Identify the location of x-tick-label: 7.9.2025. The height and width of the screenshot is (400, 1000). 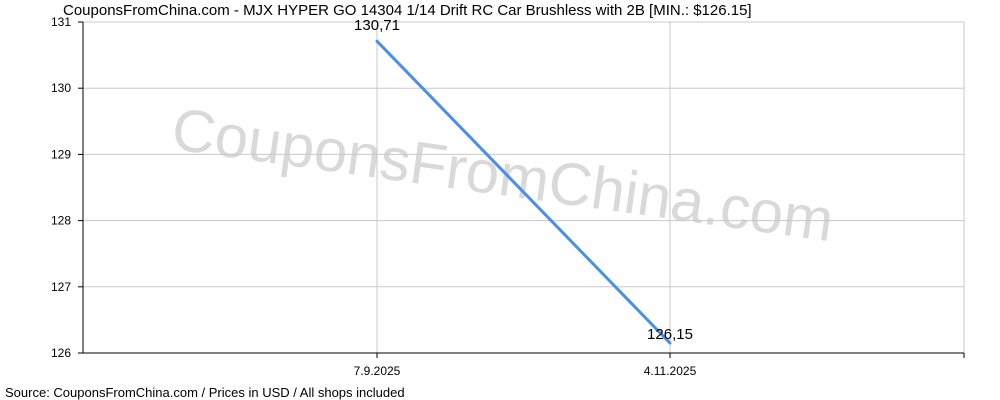
(377, 371).